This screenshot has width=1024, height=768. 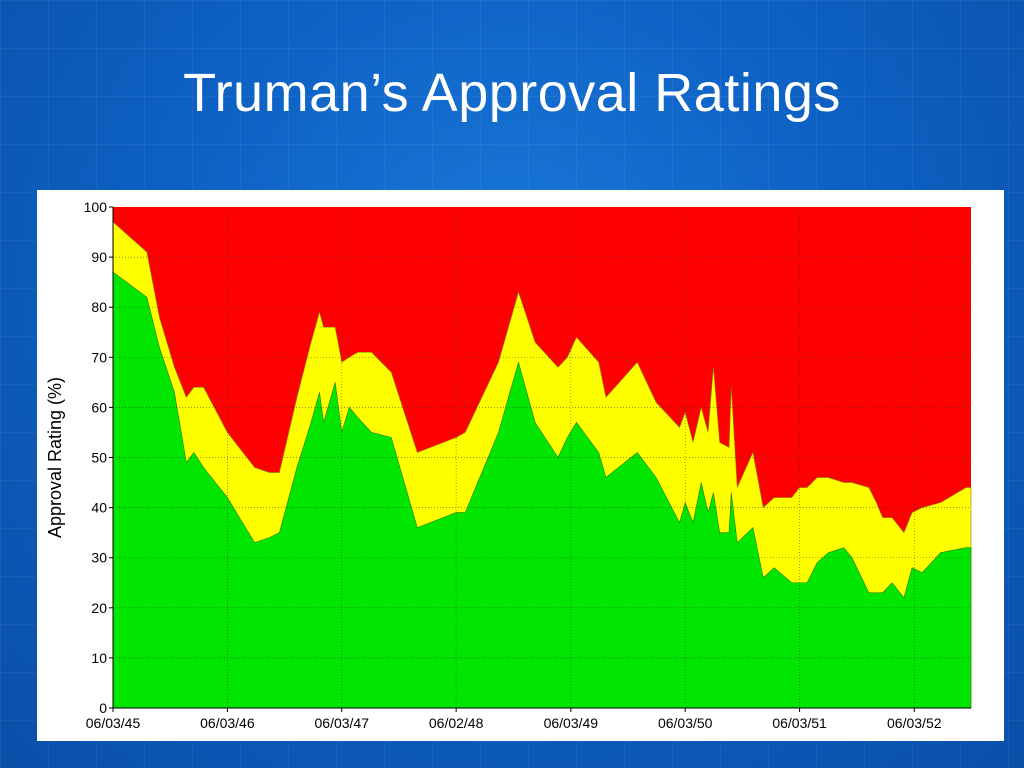 What do you see at coordinates (99, 257) in the screenshot?
I see `y-tick-label: 90` at bounding box center [99, 257].